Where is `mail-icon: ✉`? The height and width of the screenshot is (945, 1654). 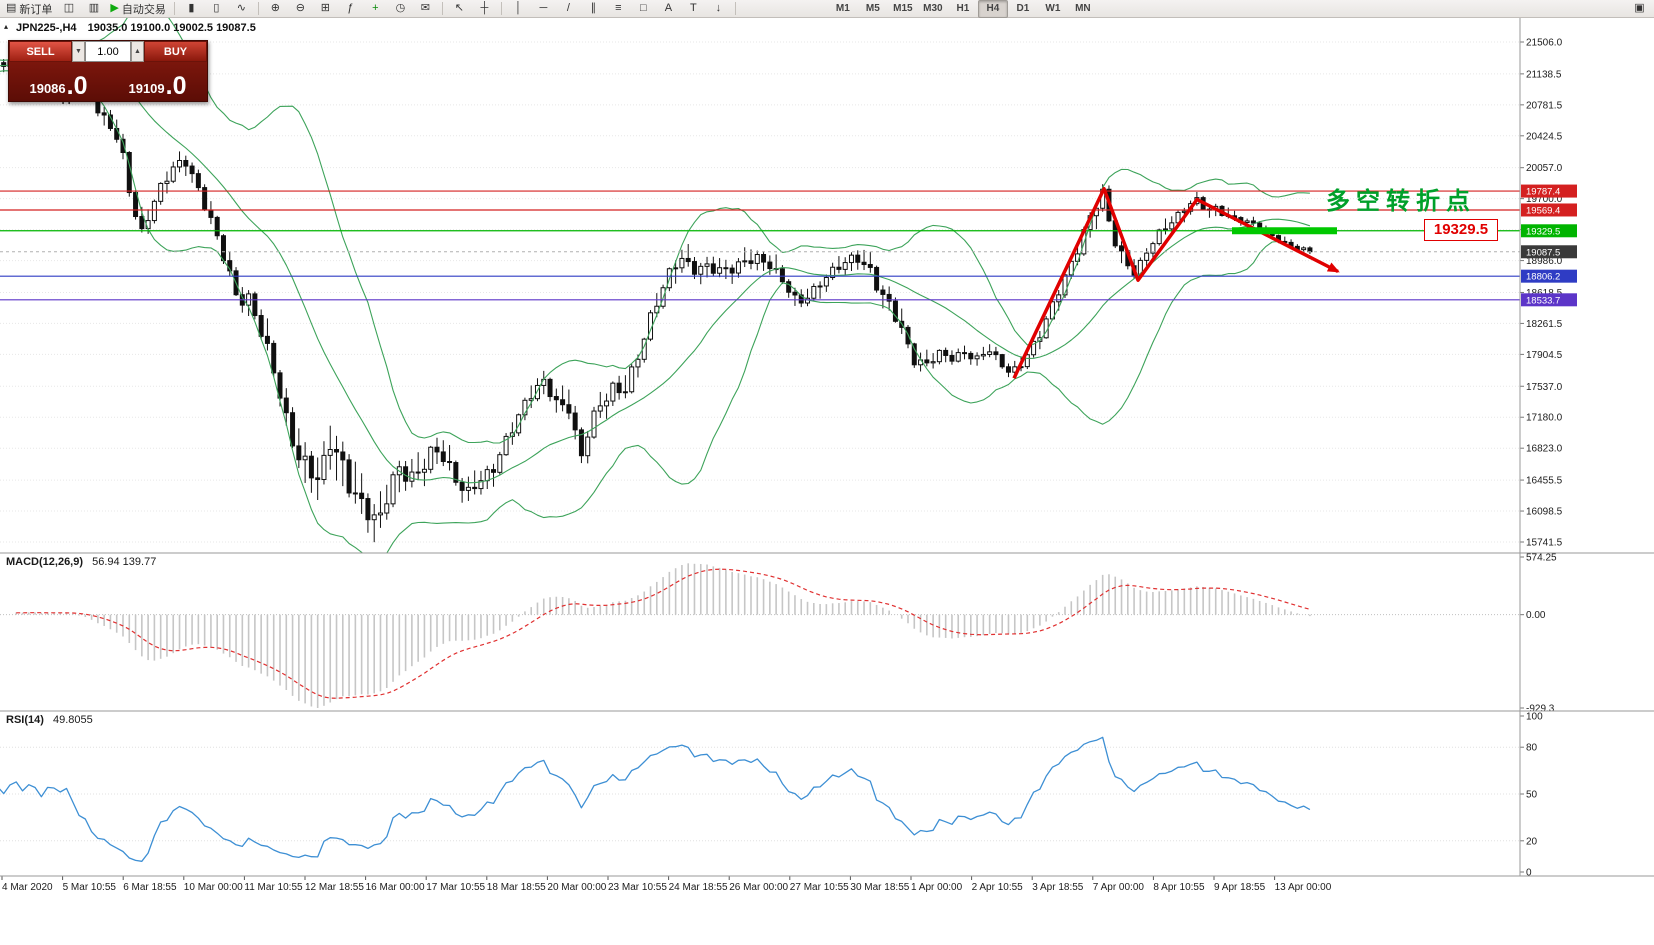
mail-icon: ✉ is located at coordinates (425, 8).